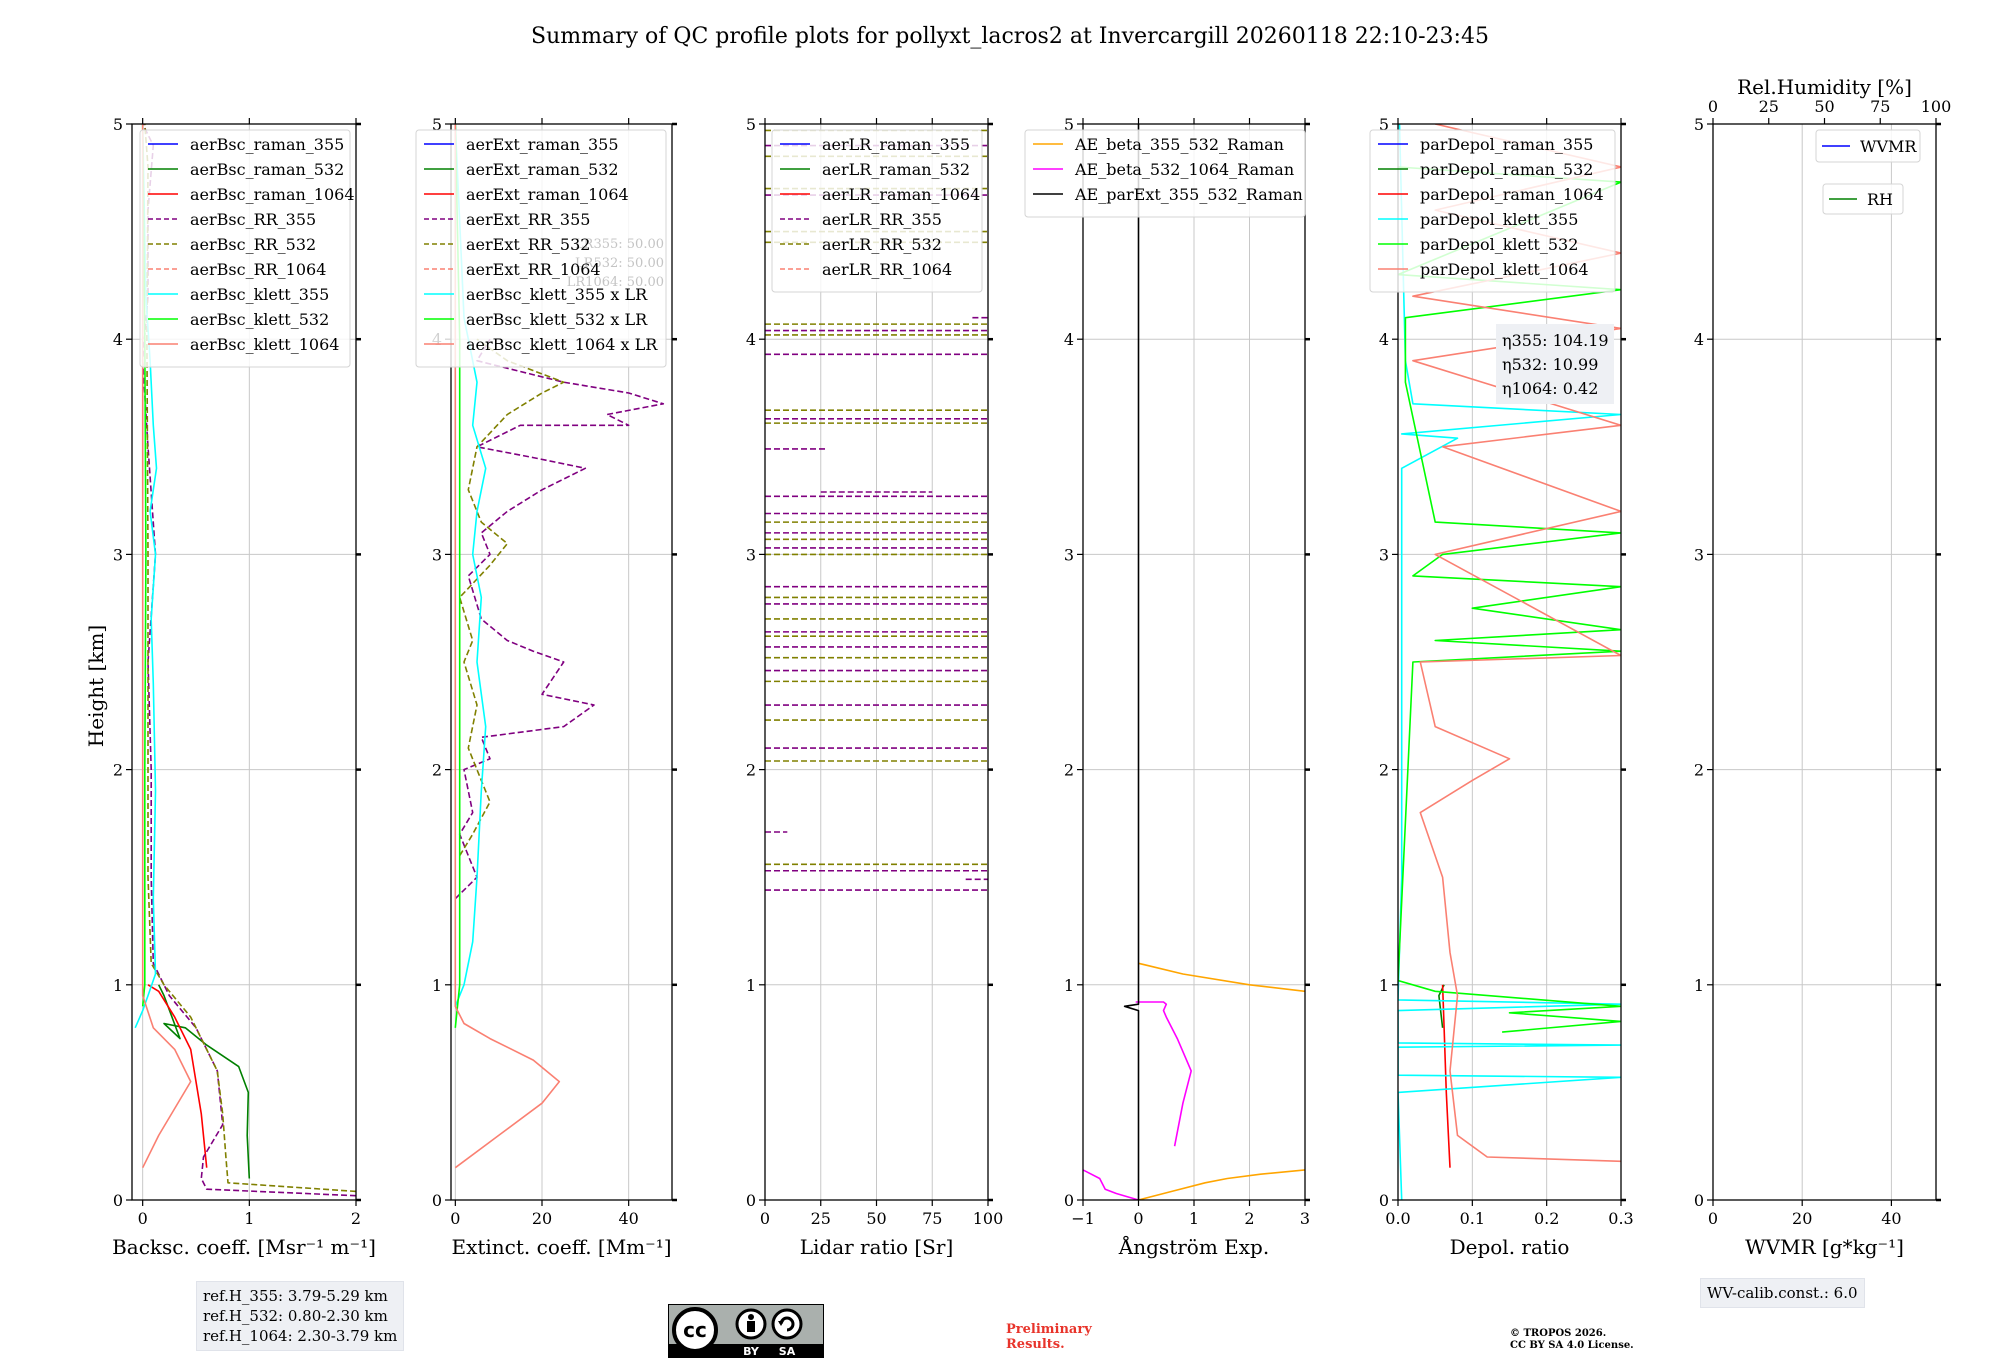  Describe the element at coordinates (1506, 169) in the screenshot. I see `legend-label: parDepol_raman_532` at that location.